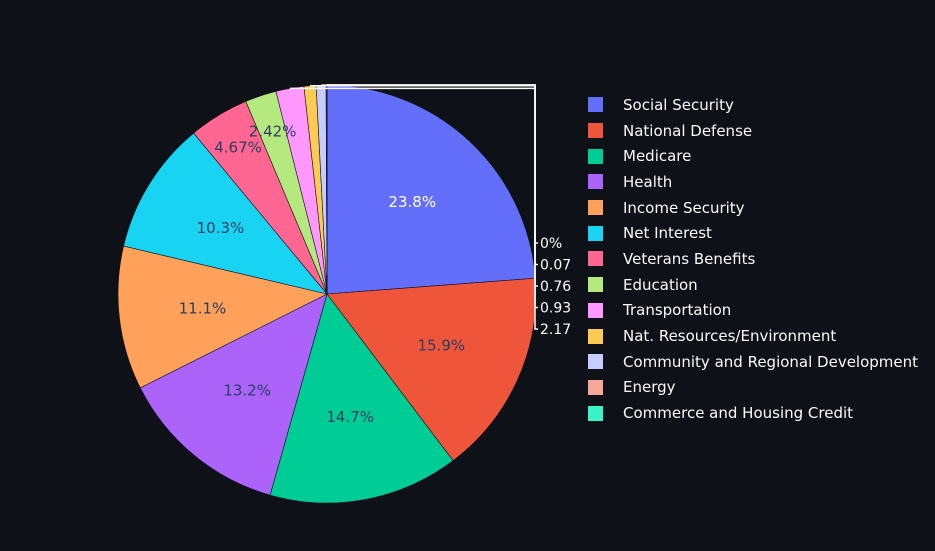  Describe the element at coordinates (753, 182) in the screenshot. I see `legend-item-health: Health` at that location.